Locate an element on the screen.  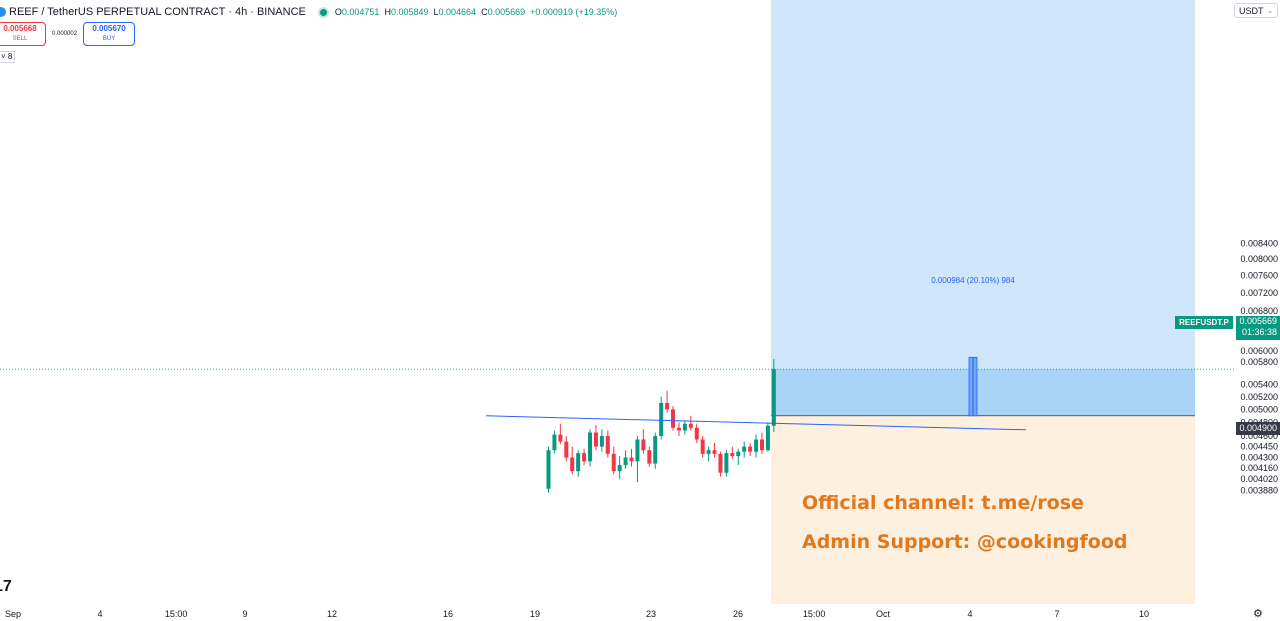
measure-label: 0.000984 (20.10%) 984 is located at coordinates (973, 280).